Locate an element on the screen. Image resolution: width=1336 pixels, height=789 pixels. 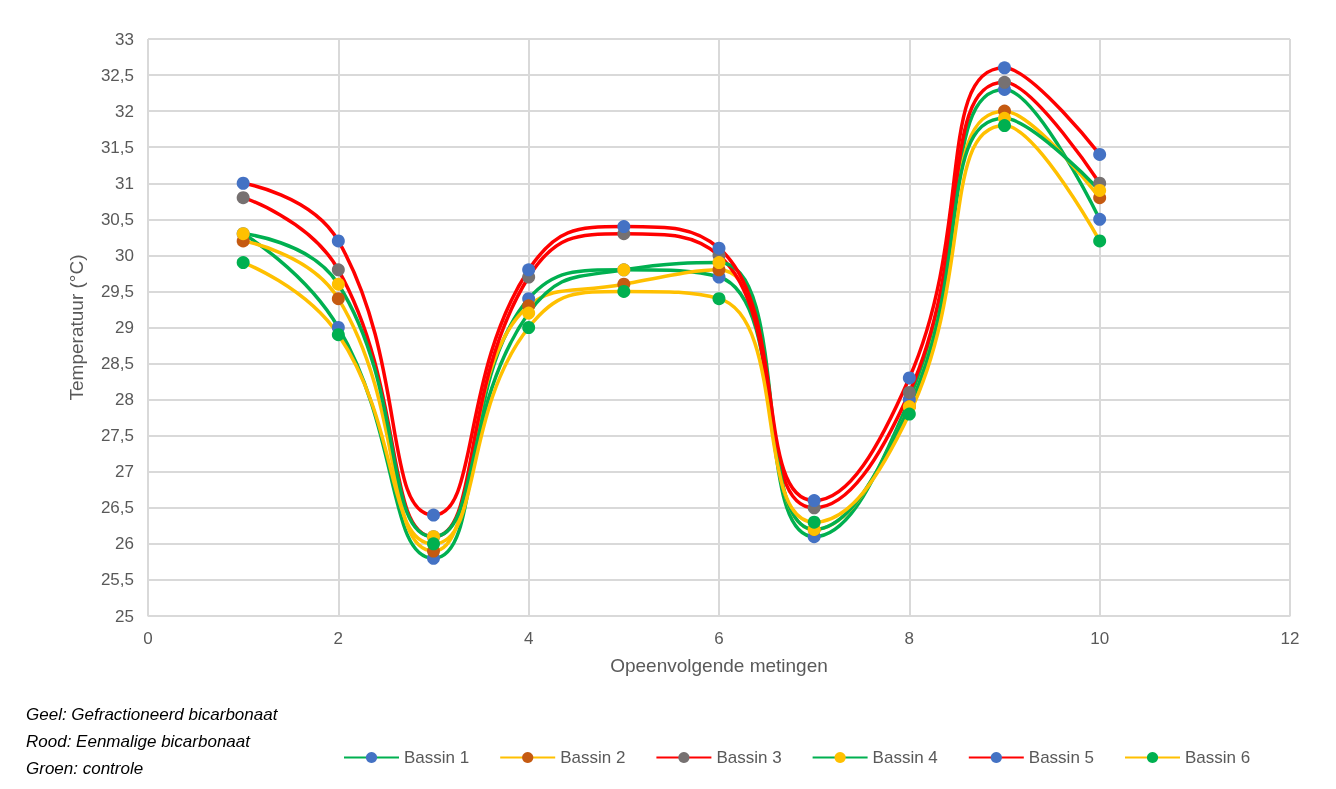
y-tick-label: 27,5 is located at coordinates (117, 436).